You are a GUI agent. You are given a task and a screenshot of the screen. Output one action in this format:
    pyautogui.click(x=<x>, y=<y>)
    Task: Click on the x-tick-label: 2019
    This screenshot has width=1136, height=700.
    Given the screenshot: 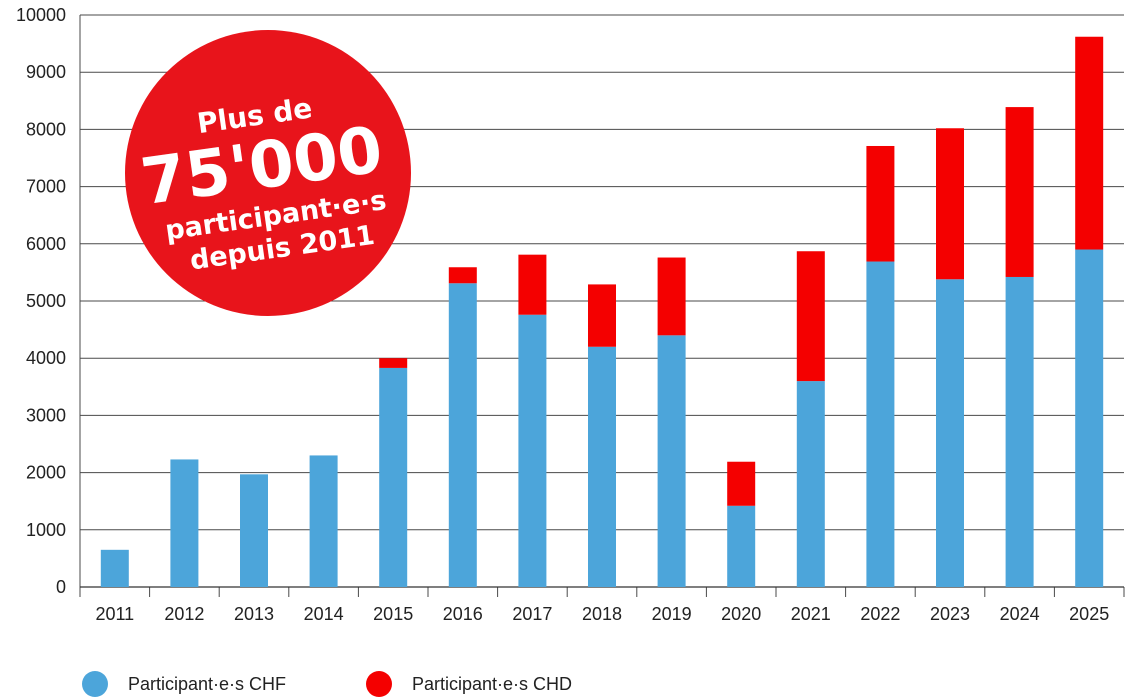 What is the action you would take?
    pyautogui.click(x=672, y=614)
    